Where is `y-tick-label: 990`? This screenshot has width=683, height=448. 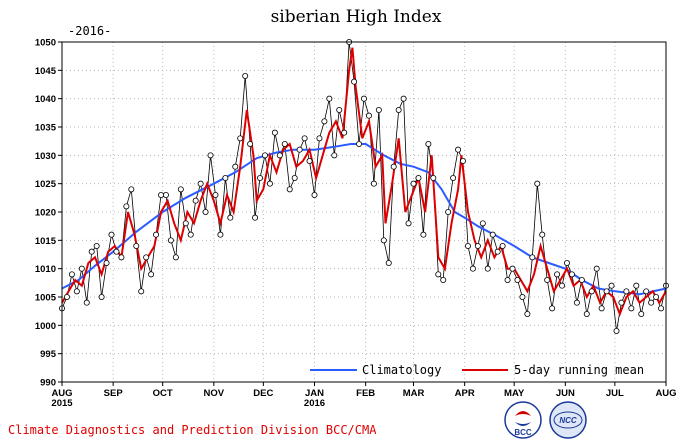
y-tick-label: 990 is located at coordinates (48, 383).